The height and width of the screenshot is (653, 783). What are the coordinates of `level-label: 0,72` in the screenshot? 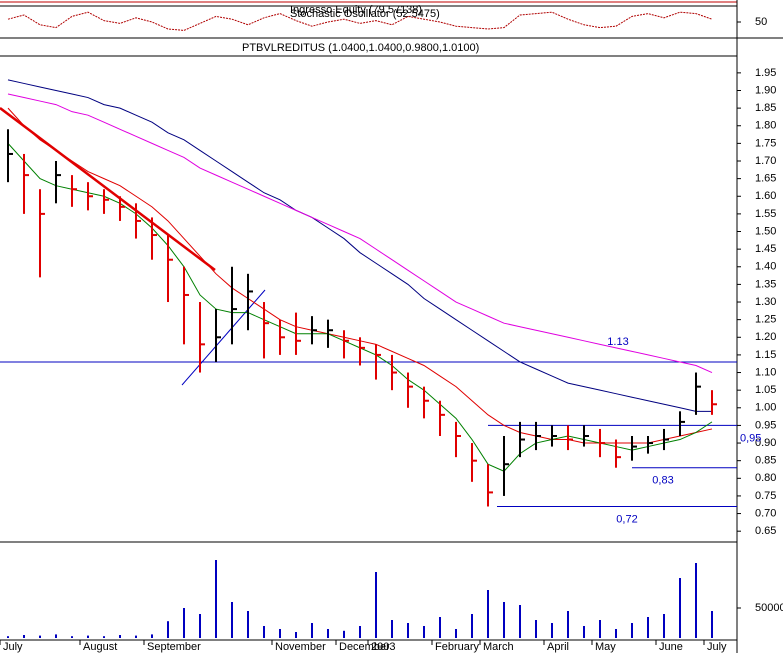 It's located at (626, 519).